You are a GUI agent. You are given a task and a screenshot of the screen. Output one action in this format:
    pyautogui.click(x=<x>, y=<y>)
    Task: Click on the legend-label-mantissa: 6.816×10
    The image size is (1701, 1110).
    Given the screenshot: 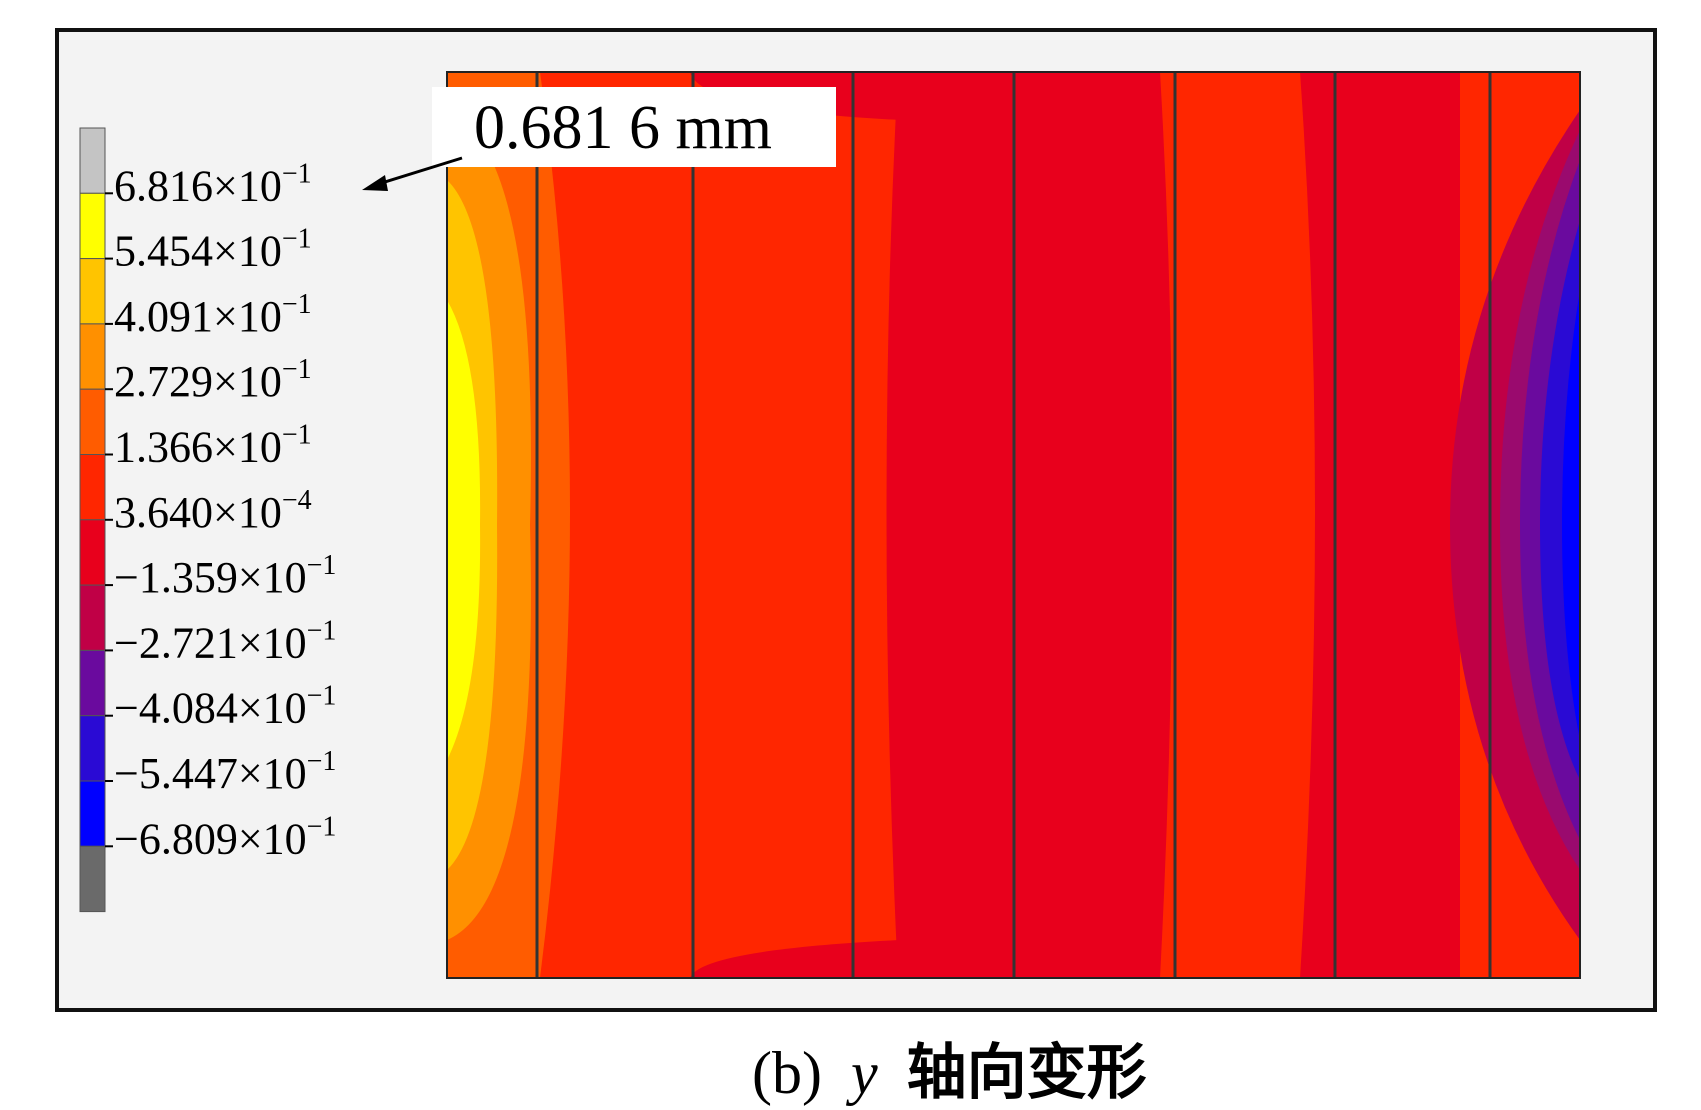 What is the action you would take?
    pyautogui.click(x=198, y=185)
    